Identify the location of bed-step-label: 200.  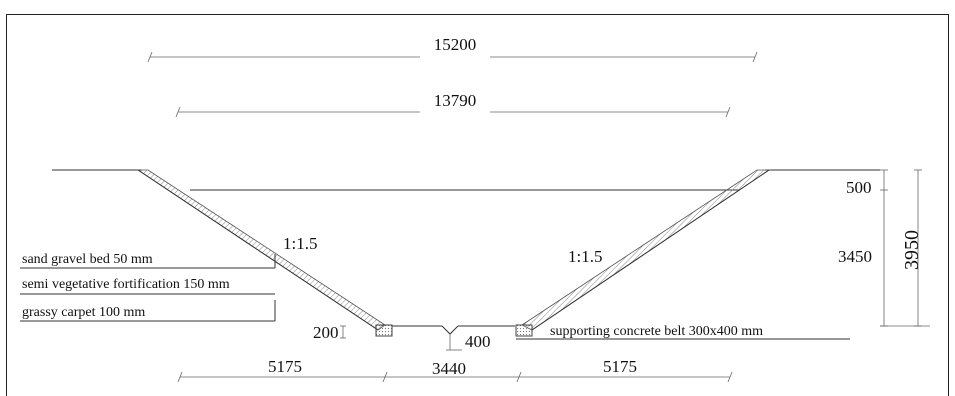
(326, 332).